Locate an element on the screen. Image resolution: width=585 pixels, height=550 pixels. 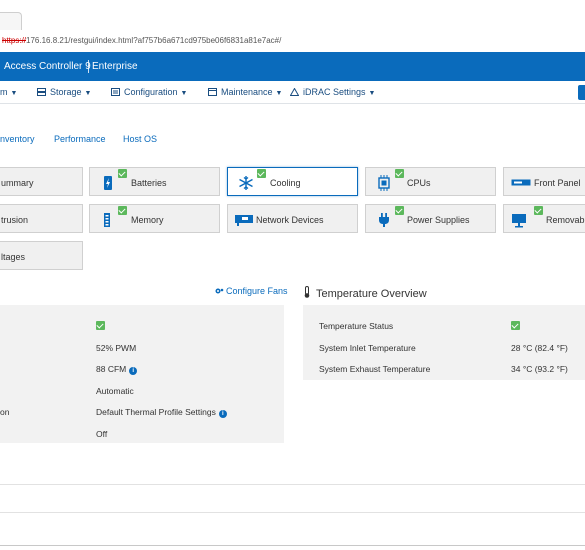
temperature-header: Temperature Overview is located at coordinates (365, 293).